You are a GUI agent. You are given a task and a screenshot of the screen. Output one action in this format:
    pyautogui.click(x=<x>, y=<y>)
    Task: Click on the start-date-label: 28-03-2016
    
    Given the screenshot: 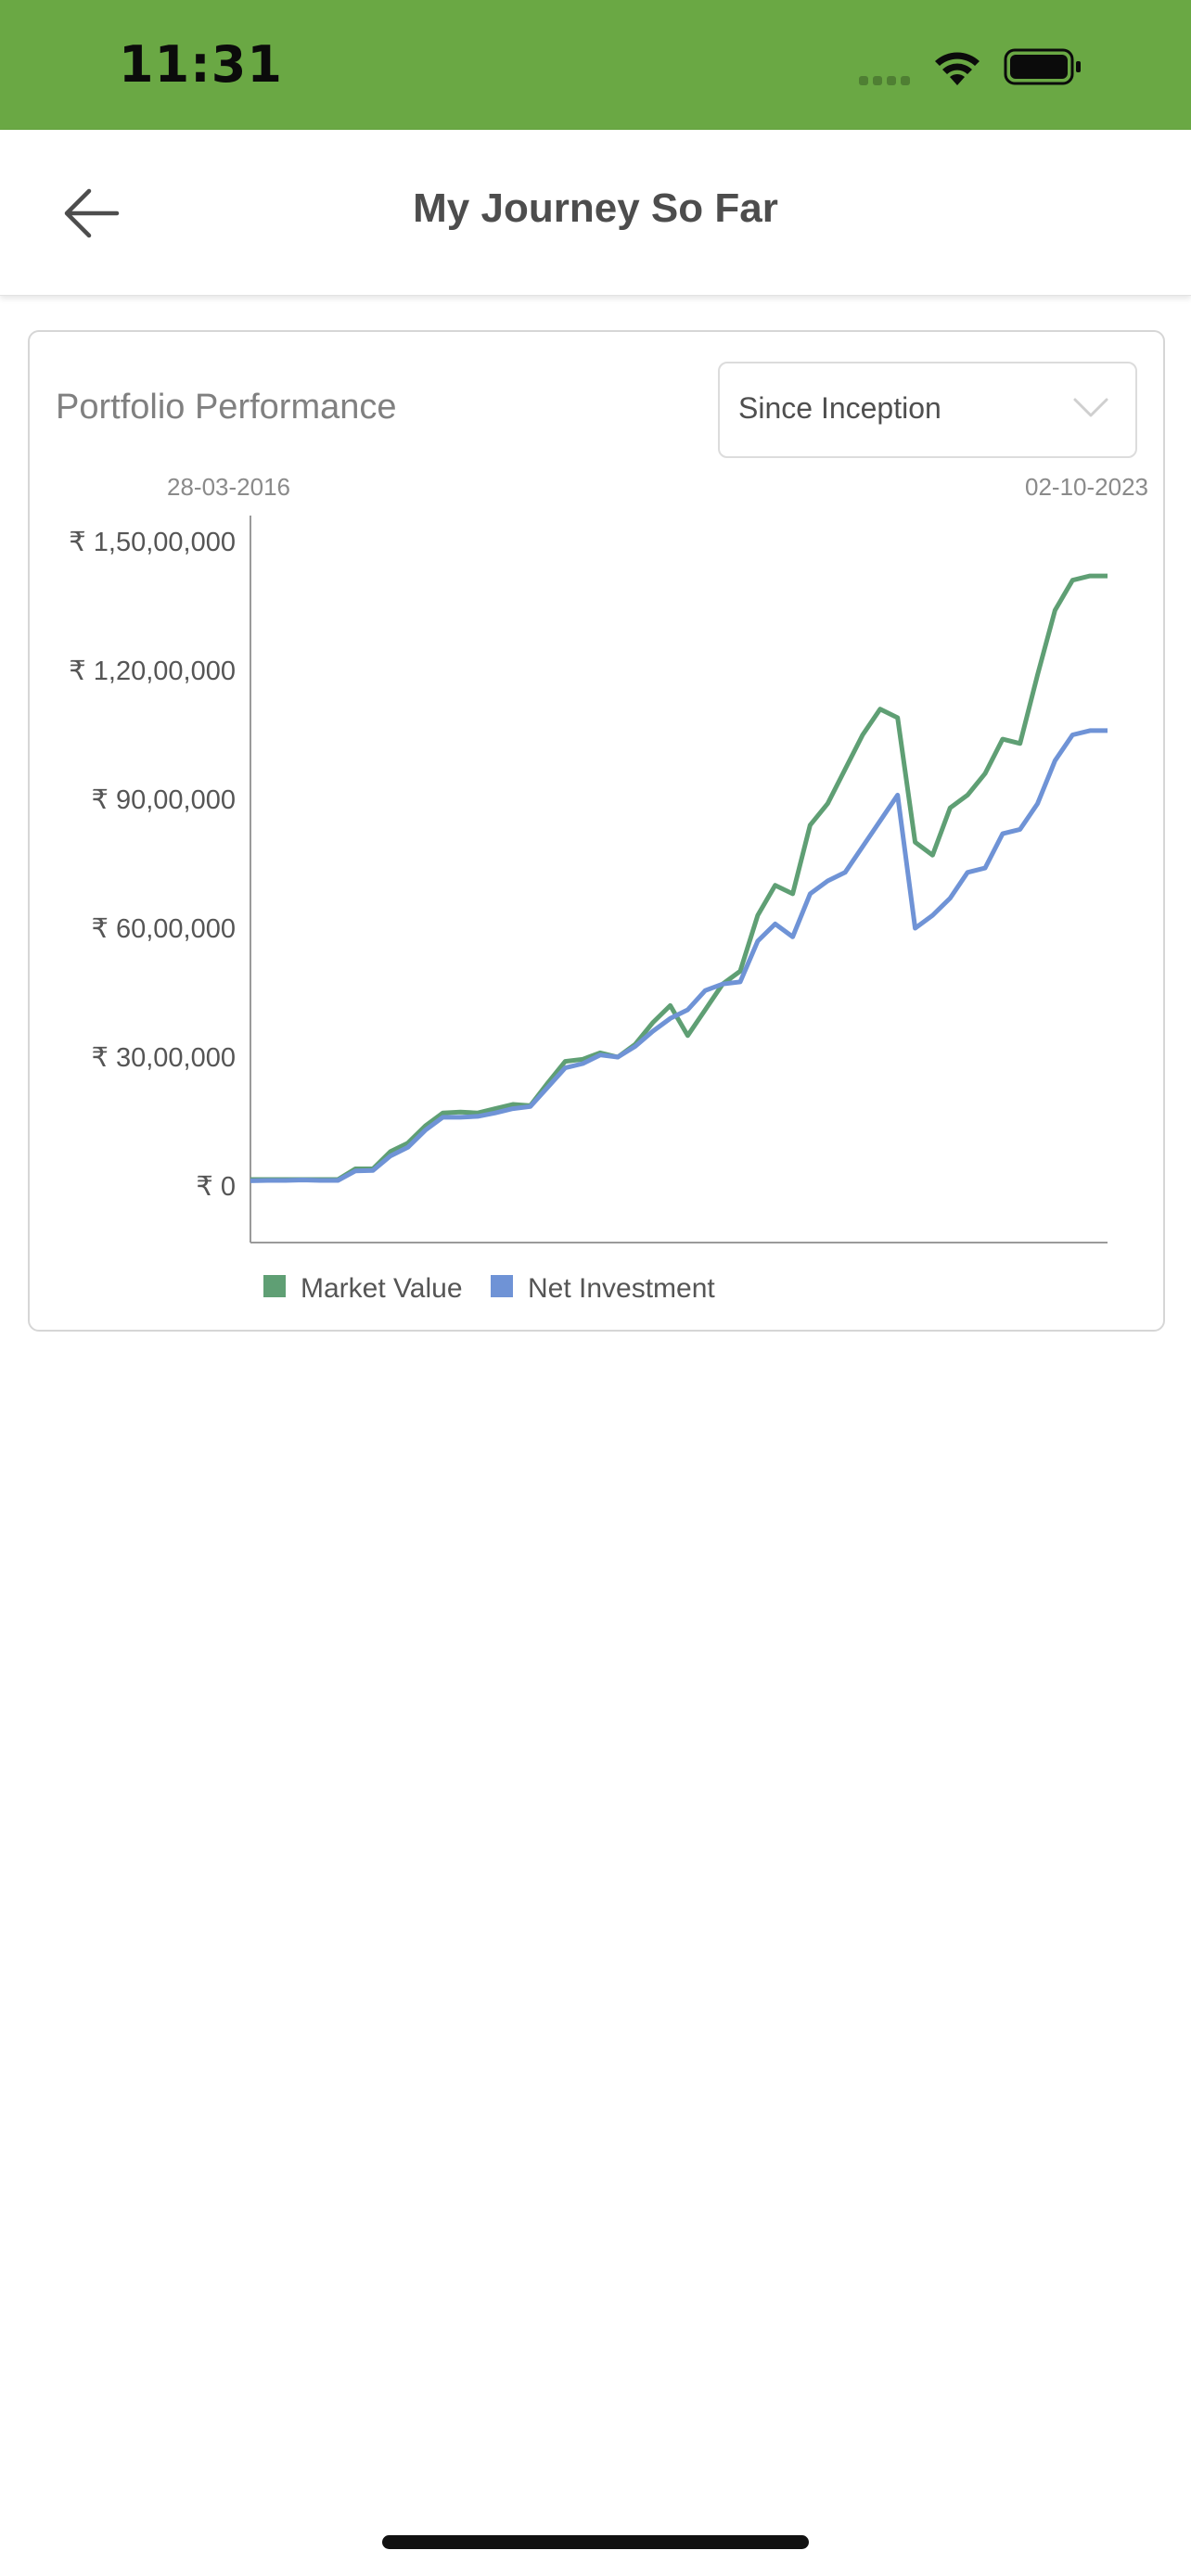 What is the action you would take?
    pyautogui.click(x=228, y=487)
    